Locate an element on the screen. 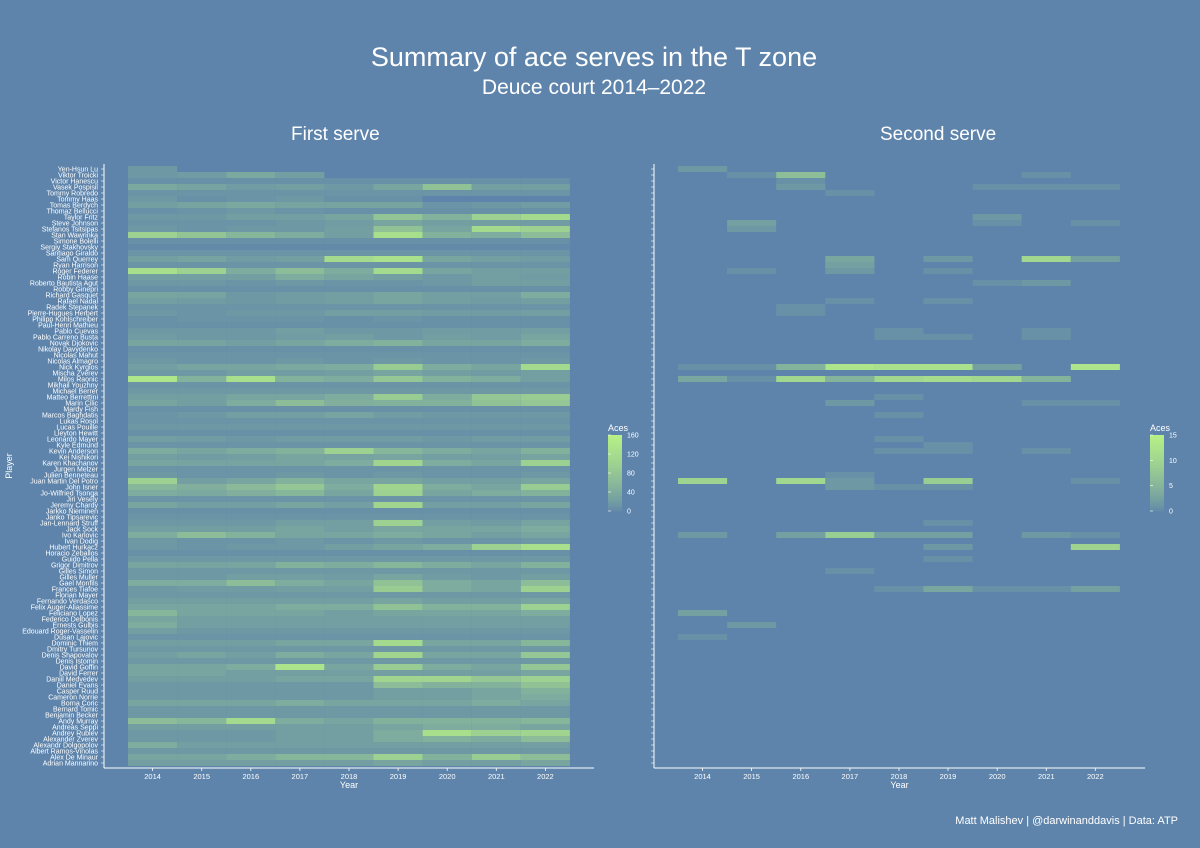 Image resolution: width=1200 pixels, height=848 pixels. y-tick-label: Hubert Hurkacz is located at coordinates (73, 547).